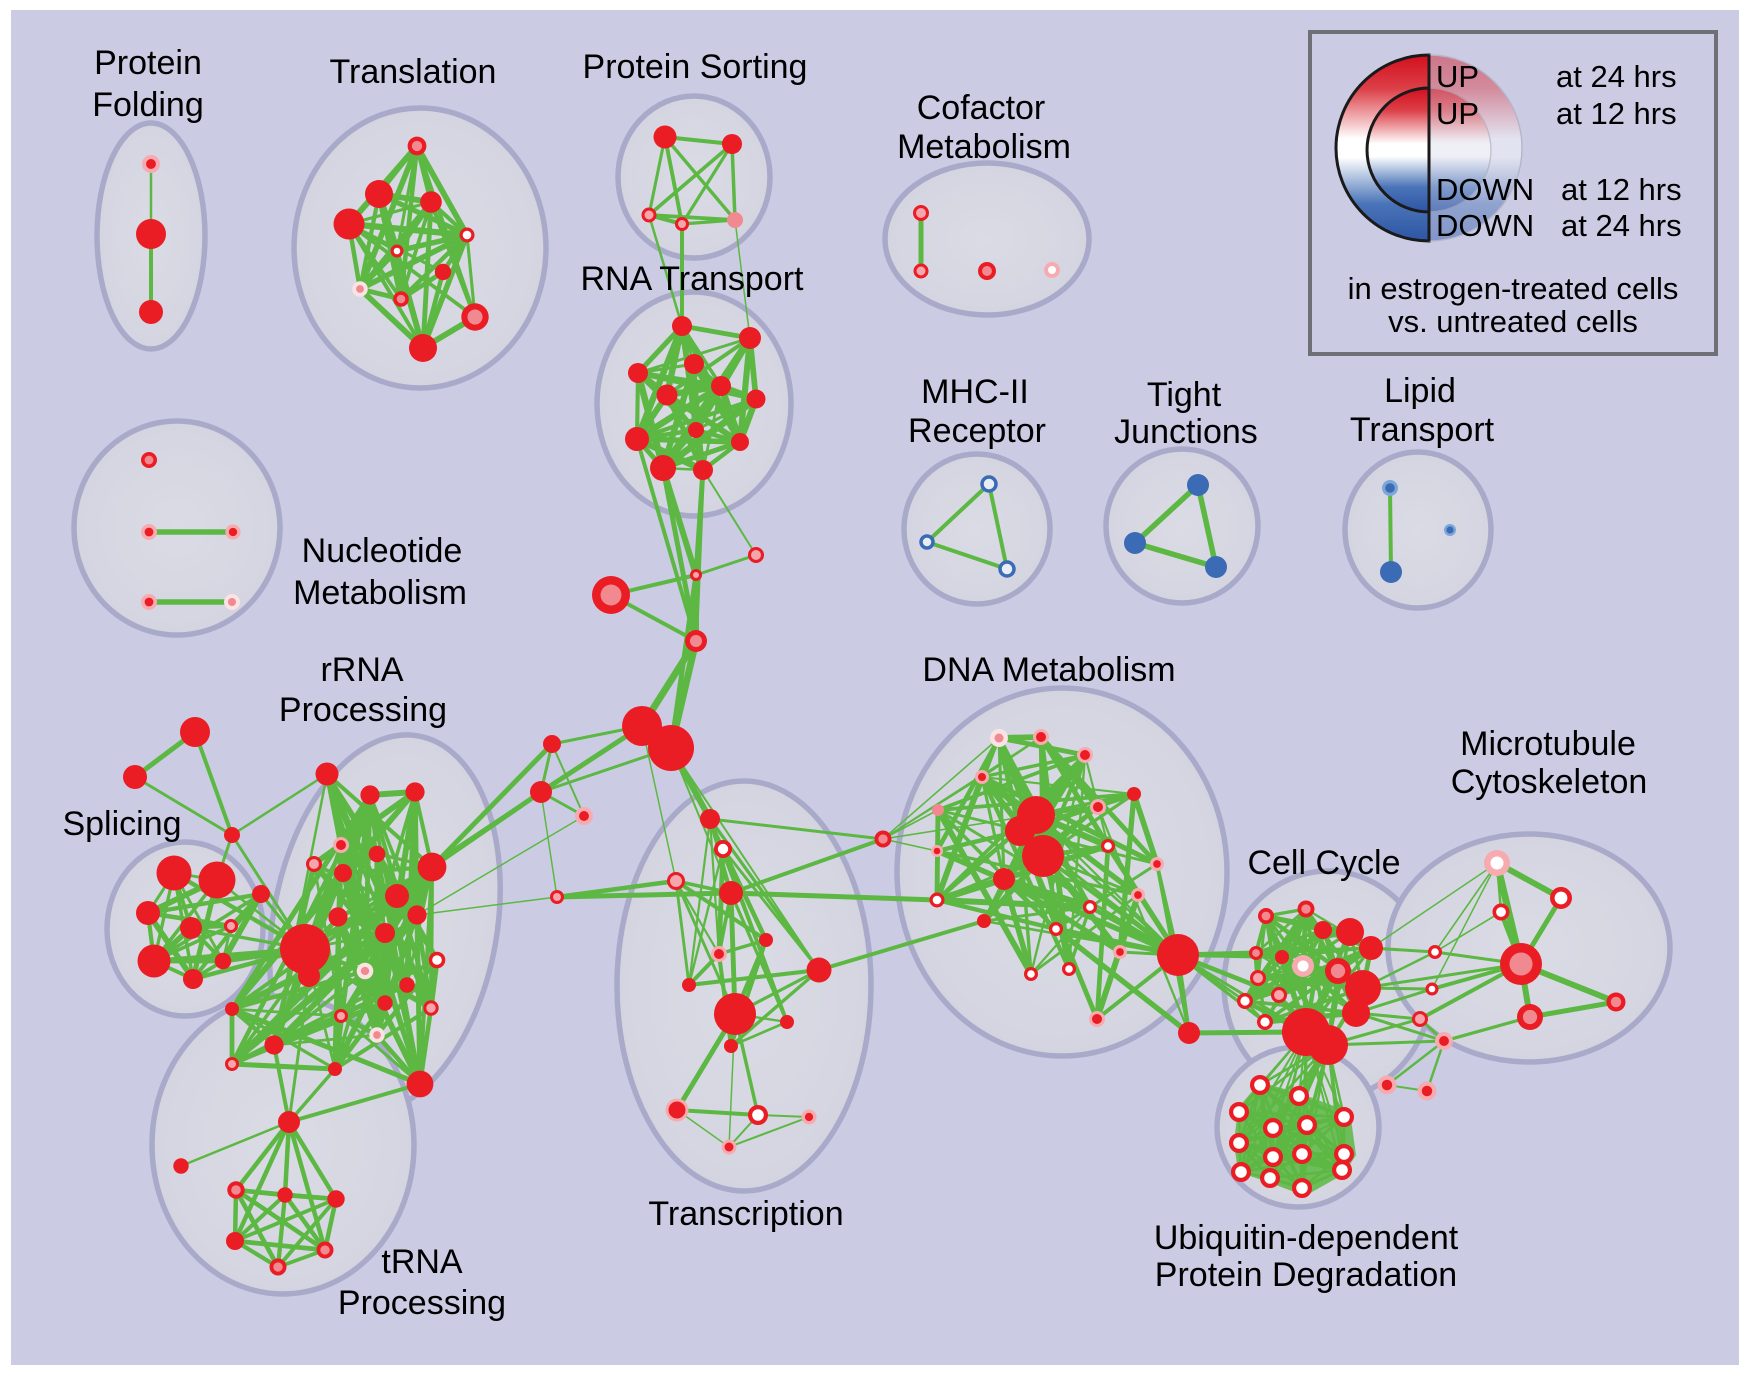 This screenshot has width=1750, height=1381. What do you see at coordinates (977, 431) in the screenshot?
I see `svg-text: Receptor` at bounding box center [977, 431].